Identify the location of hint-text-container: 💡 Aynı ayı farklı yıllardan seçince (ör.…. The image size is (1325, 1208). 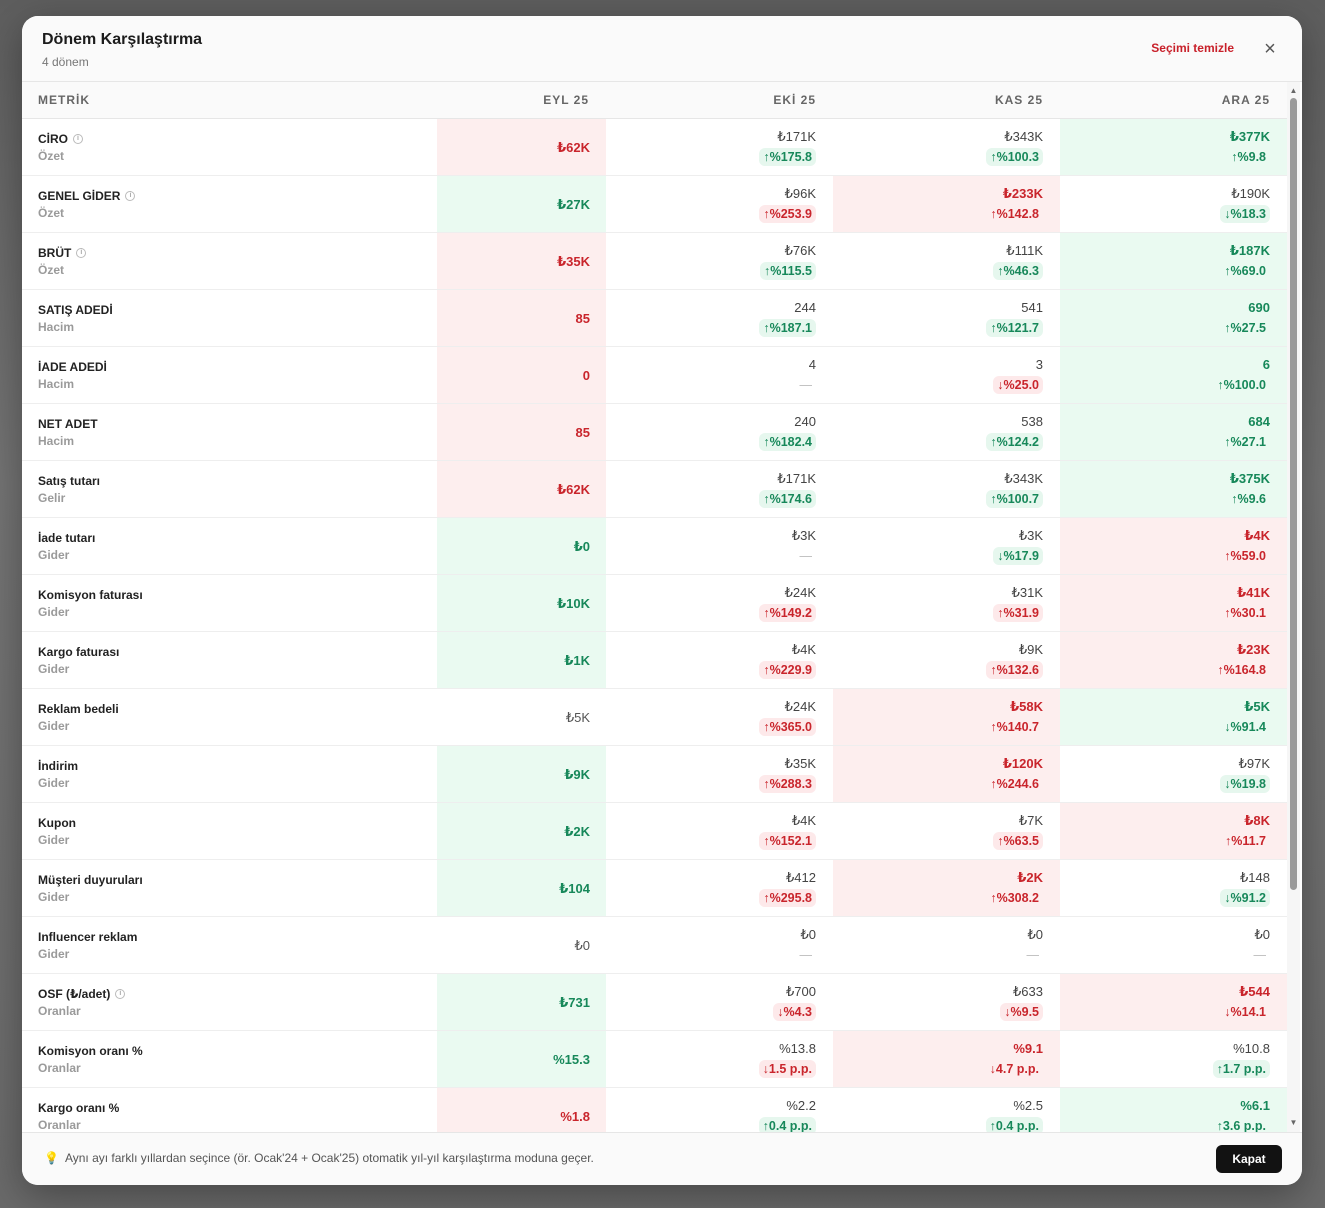
(319, 1158).